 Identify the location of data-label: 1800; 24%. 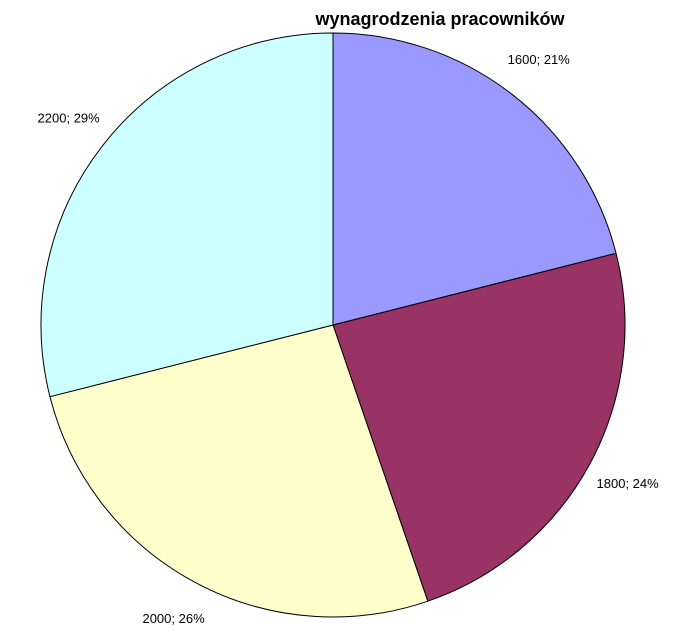
(628, 483).